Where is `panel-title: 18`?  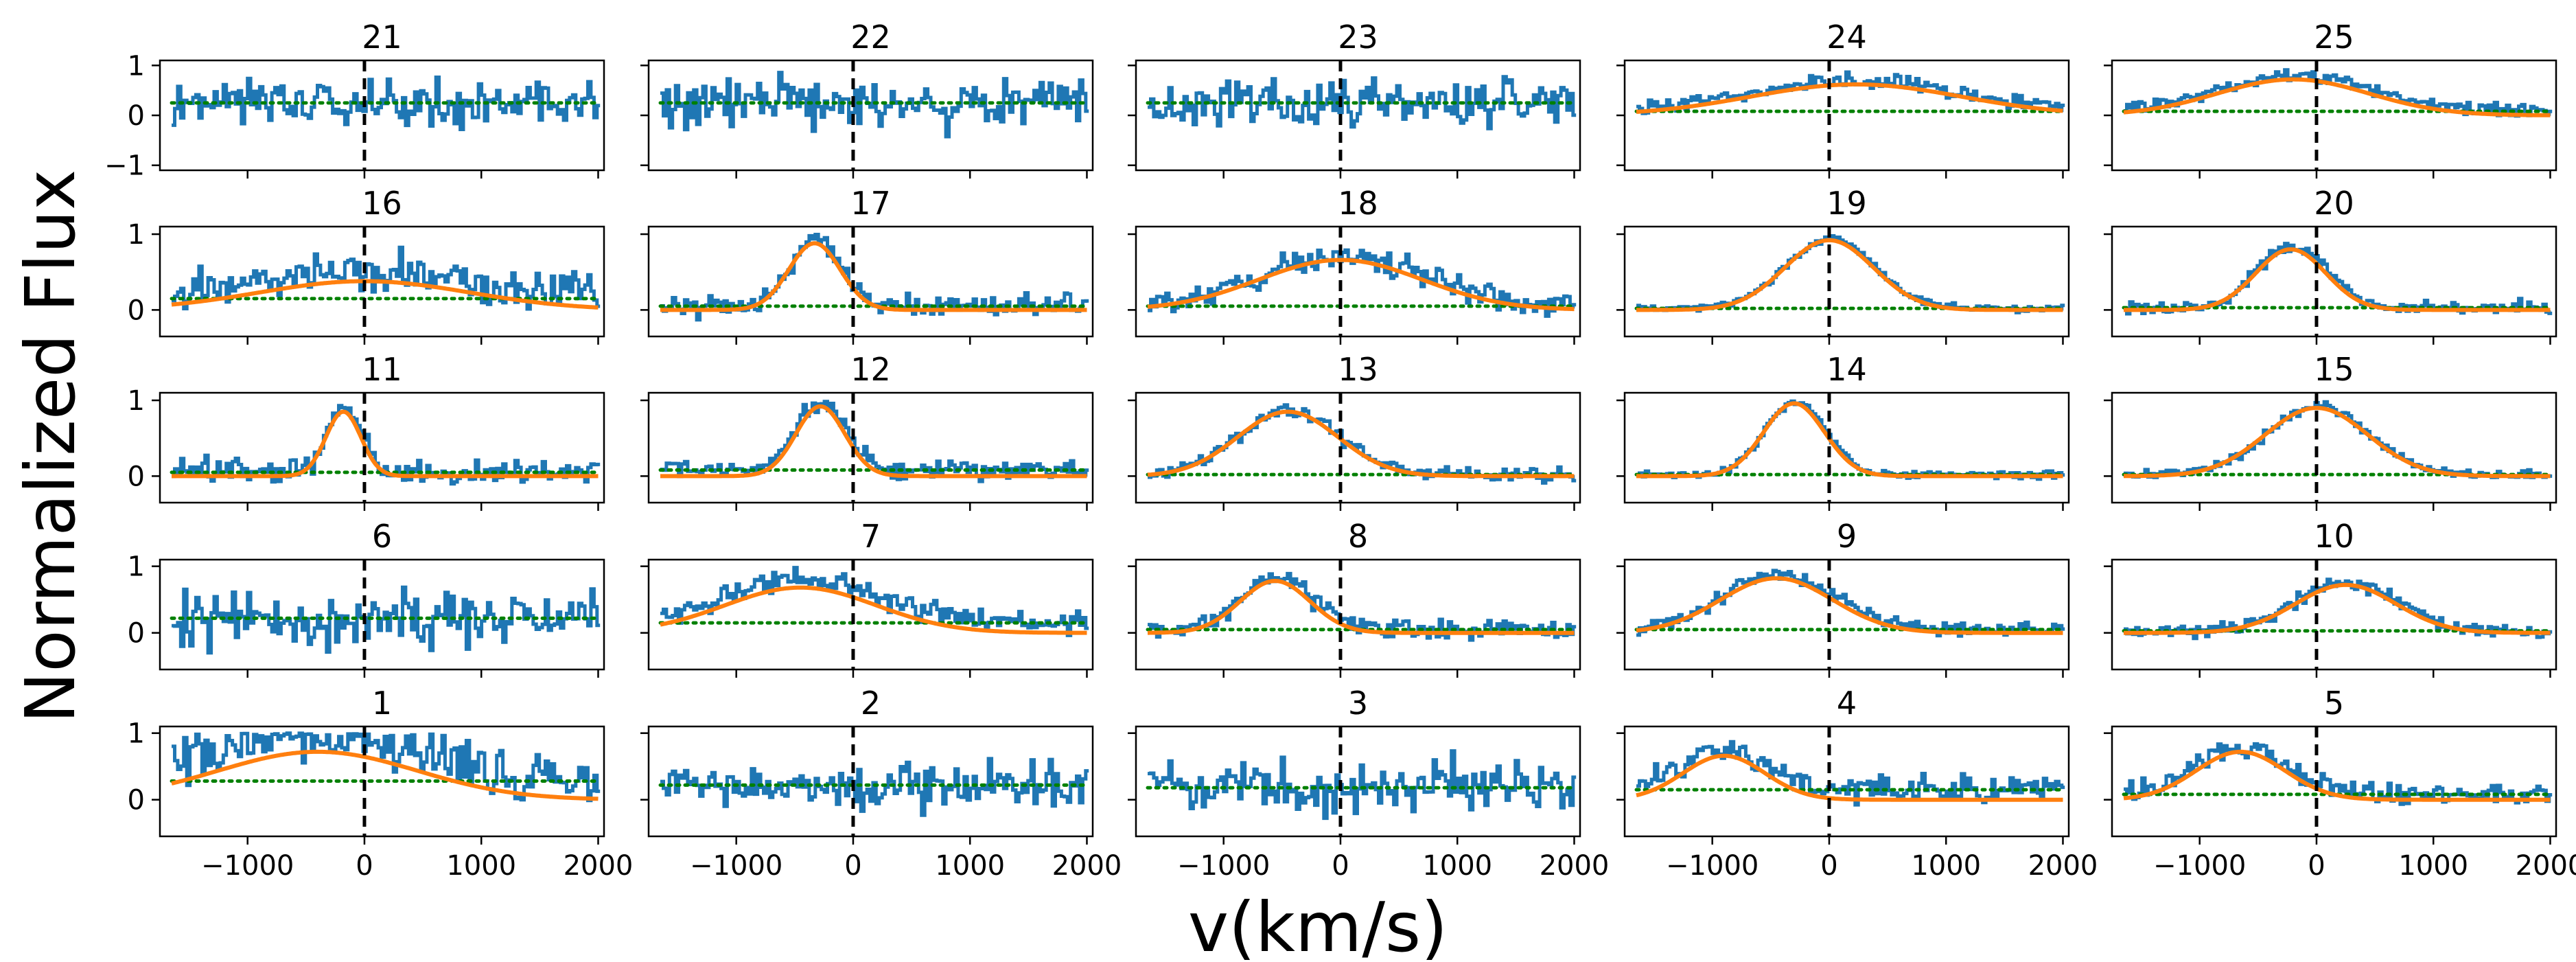
panel-title: 18 is located at coordinates (1358, 204).